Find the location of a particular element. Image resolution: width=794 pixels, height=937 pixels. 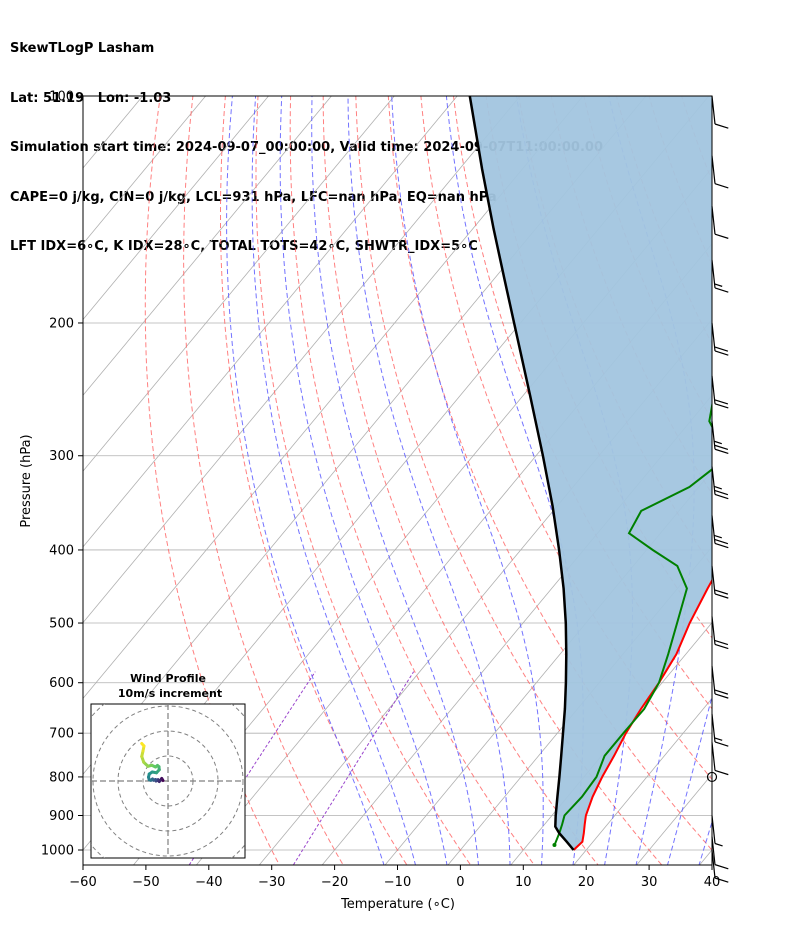

x-tick-label: −10 is located at coordinates (397, 882).